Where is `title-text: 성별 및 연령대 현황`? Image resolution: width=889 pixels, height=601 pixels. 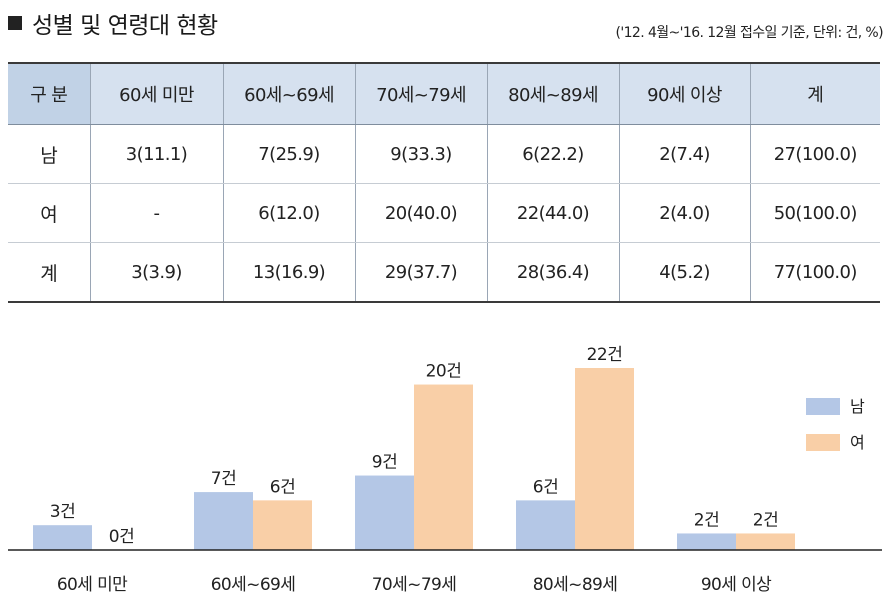 title-text: 성별 및 연령대 현황 is located at coordinates (125, 26).